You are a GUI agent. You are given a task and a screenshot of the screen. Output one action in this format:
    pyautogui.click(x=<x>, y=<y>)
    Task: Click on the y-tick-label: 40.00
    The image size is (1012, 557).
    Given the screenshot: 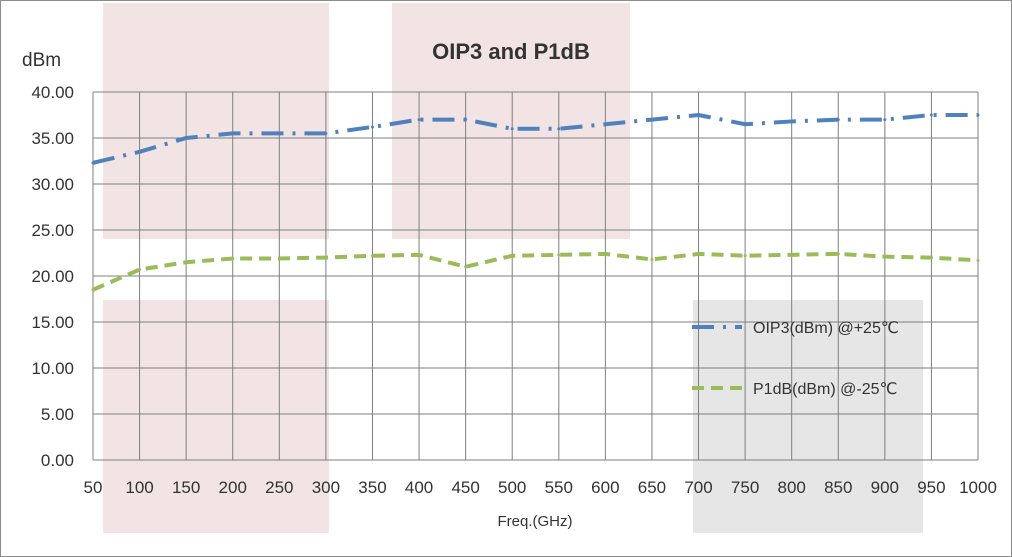 What is the action you would take?
    pyautogui.click(x=52, y=92)
    